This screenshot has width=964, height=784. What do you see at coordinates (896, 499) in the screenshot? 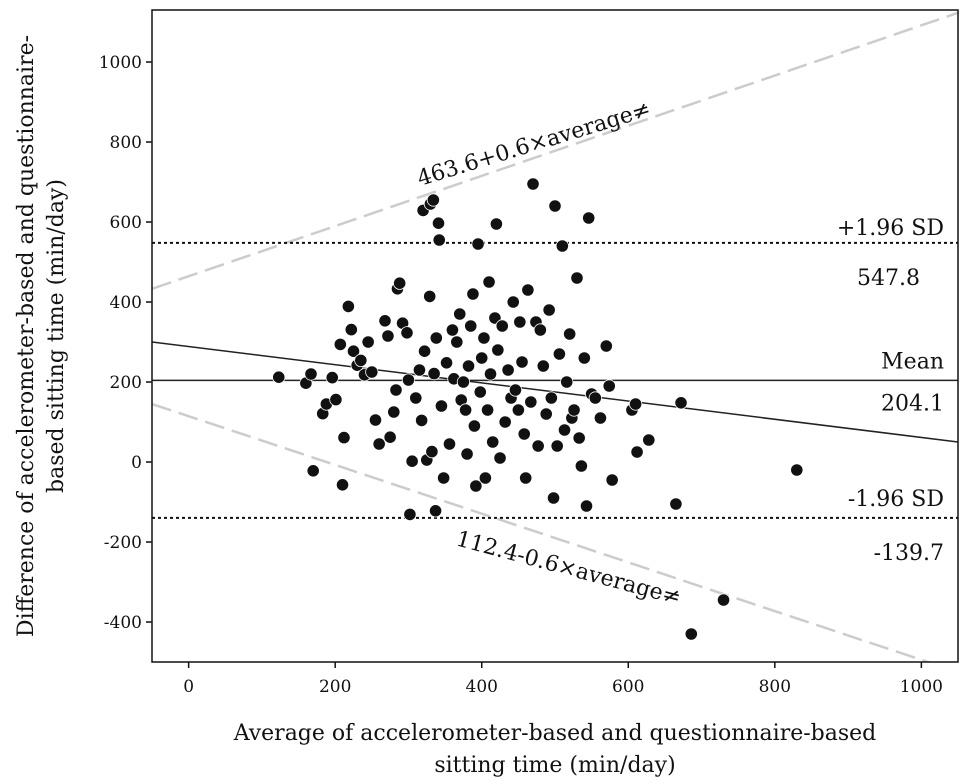
I see `lower-loa-label: -1.96 SD` at bounding box center [896, 499].